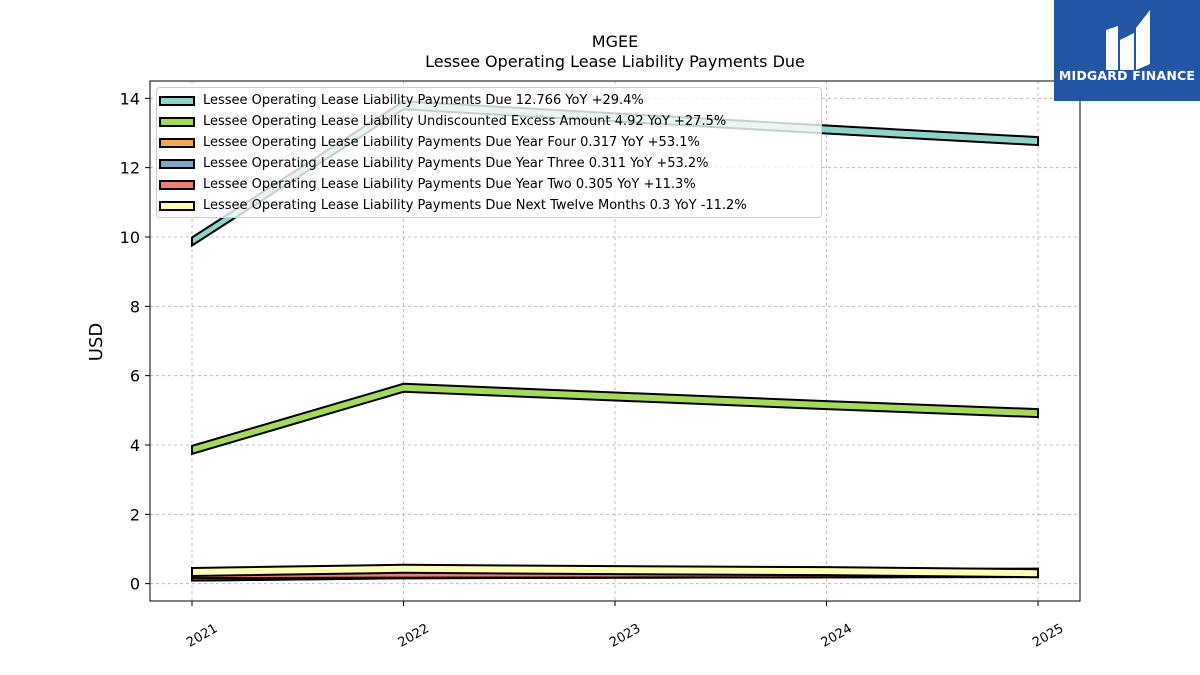 The width and height of the screenshot is (1200, 675). Describe the element at coordinates (1128, 40) in the screenshot. I see `logo-icon` at that location.